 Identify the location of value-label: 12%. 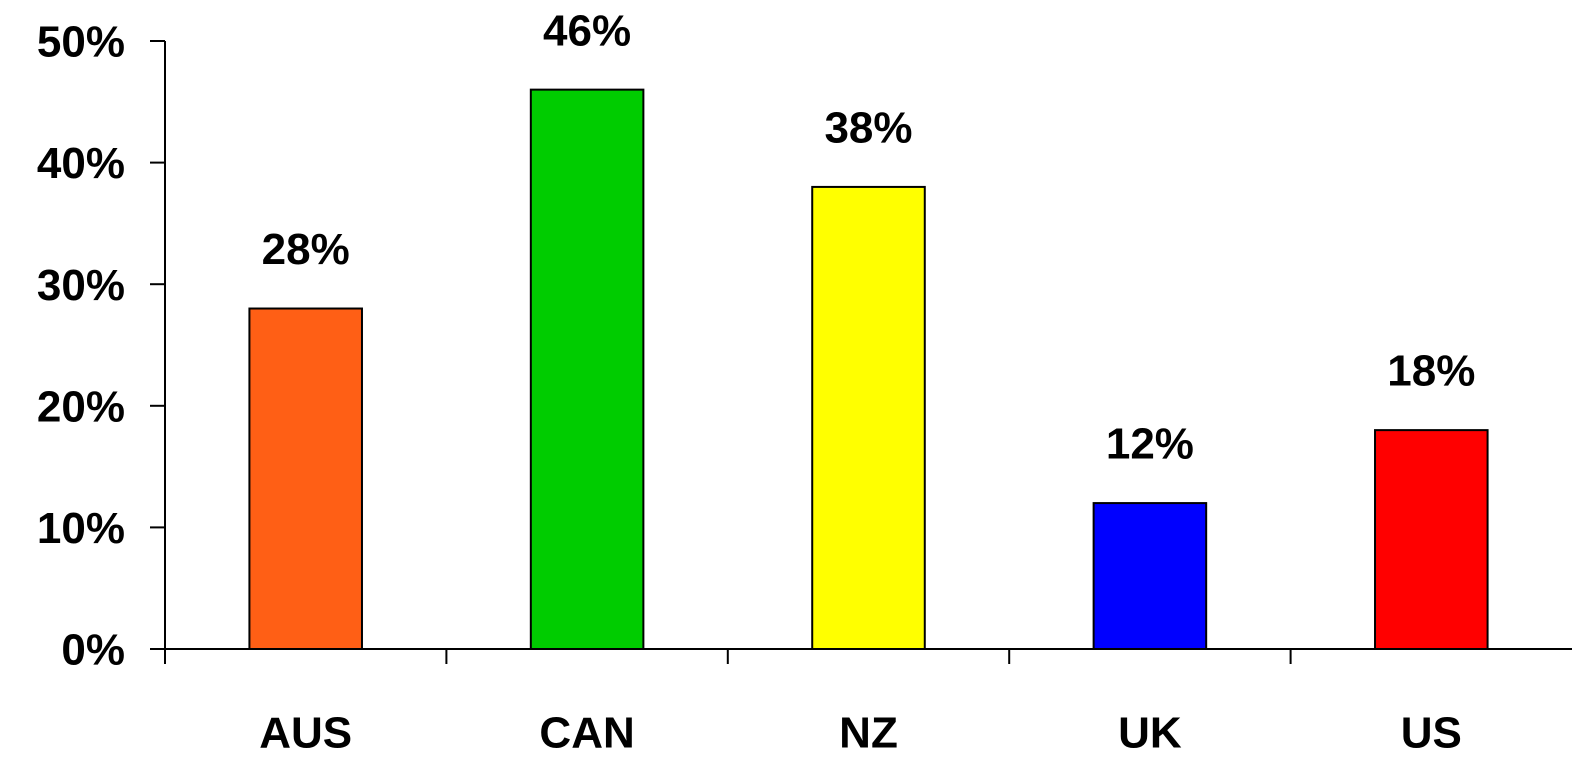
(1150, 444).